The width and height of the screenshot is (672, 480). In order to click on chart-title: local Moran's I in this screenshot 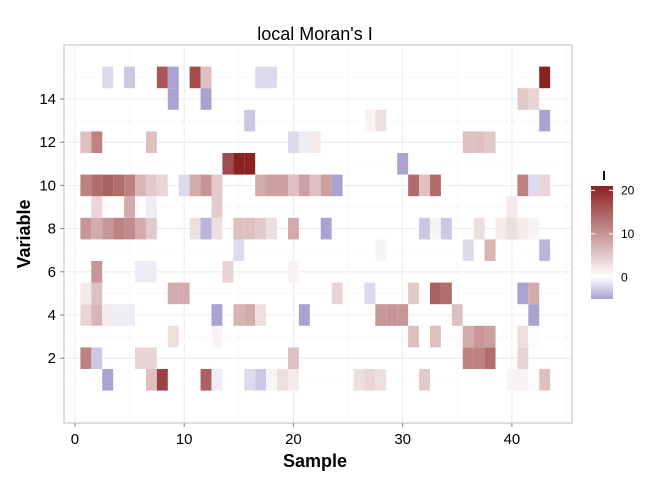, I will do `click(314, 34)`.